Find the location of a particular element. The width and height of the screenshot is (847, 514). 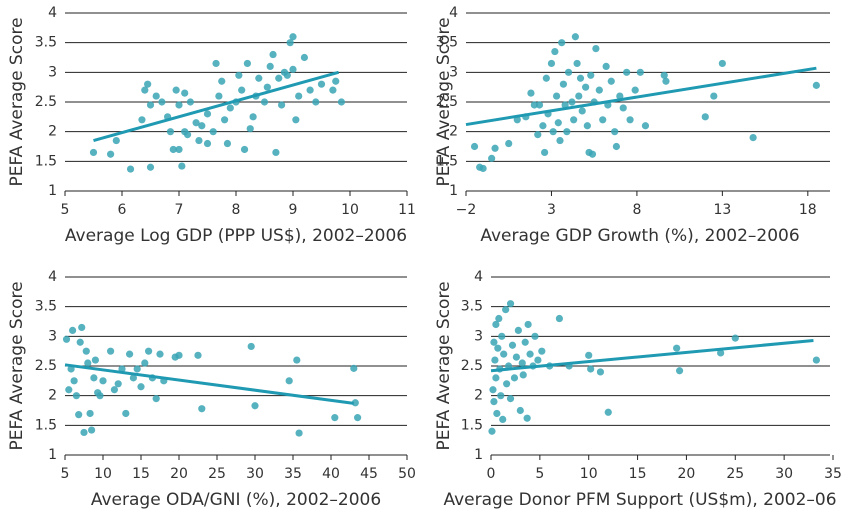

x-axis-label: Average Log GDP (PPP US$), 2002–2006 is located at coordinates (236, 236).